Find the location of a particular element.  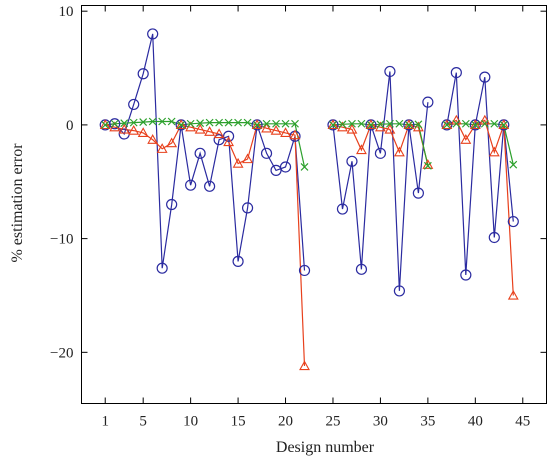

x-tick-label: 1 is located at coordinates (105, 422).